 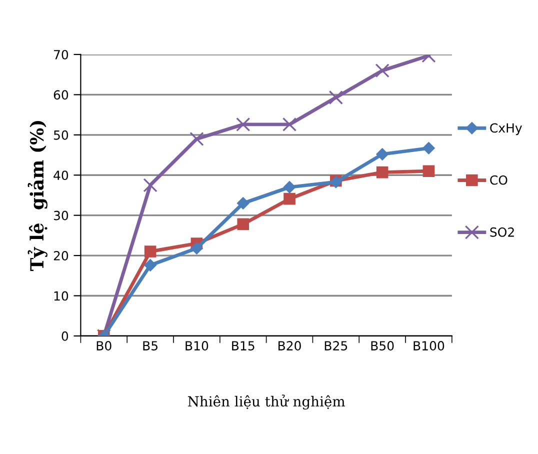 What do you see at coordinates (61, 215) in the screenshot?
I see `y-tick-label: 30` at bounding box center [61, 215].